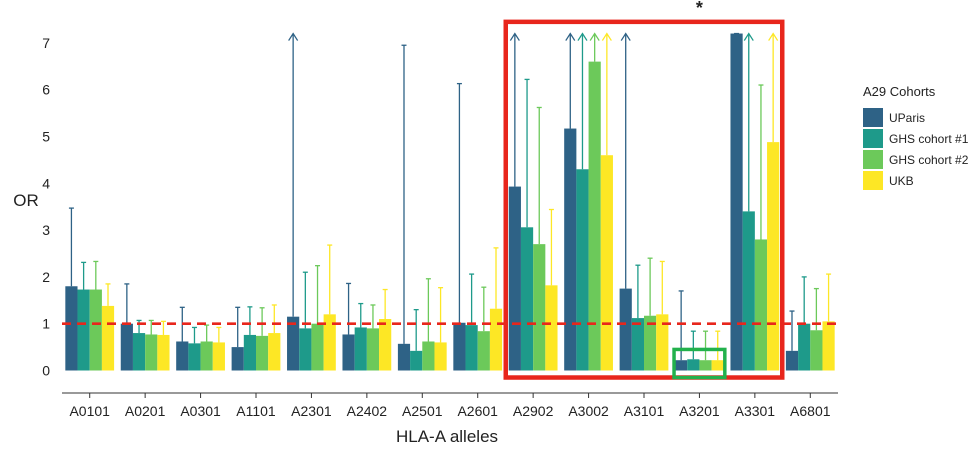 This screenshot has height=454, width=971. I want to click on y-tick-label: 2, so click(46, 277).